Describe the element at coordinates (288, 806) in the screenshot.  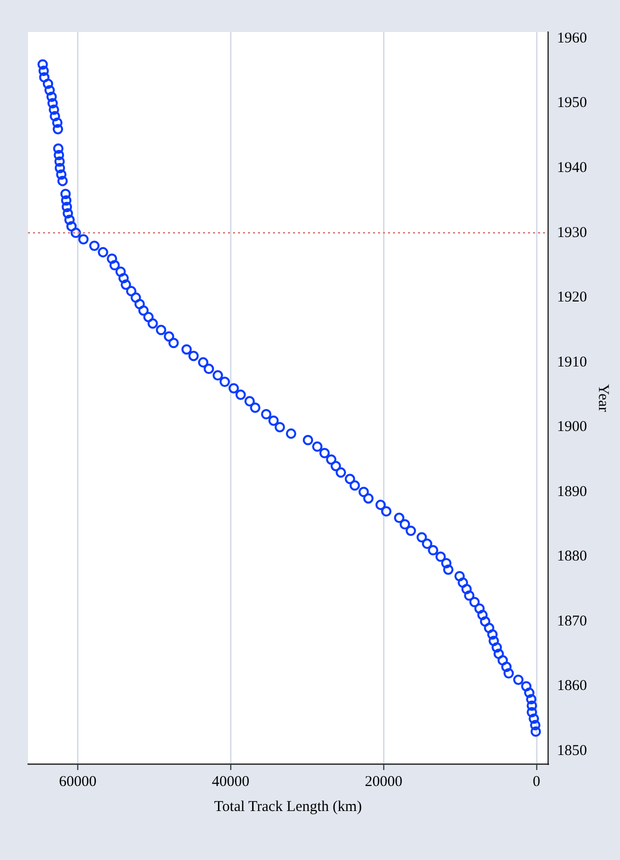
I see `x-axis-title: Total Track Length (km)` at that location.